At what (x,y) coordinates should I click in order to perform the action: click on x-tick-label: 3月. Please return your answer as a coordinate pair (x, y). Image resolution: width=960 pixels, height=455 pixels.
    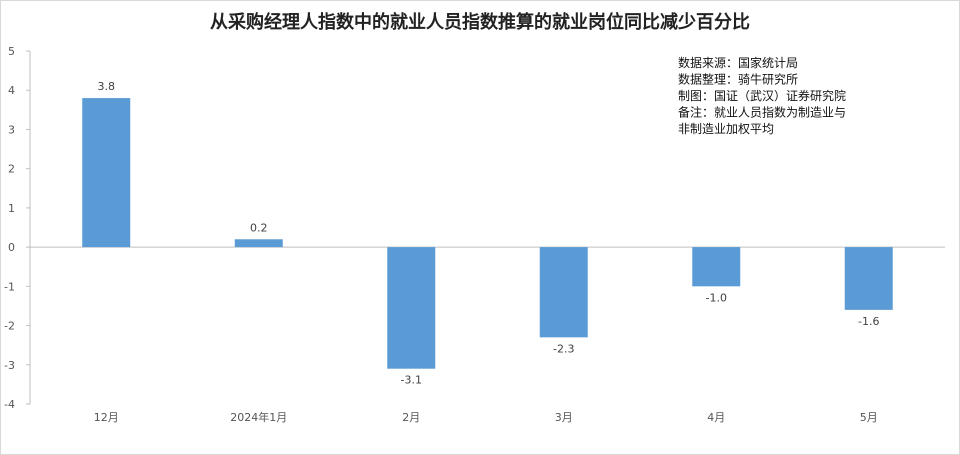
    Looking at the image, I should click on (564, 417).